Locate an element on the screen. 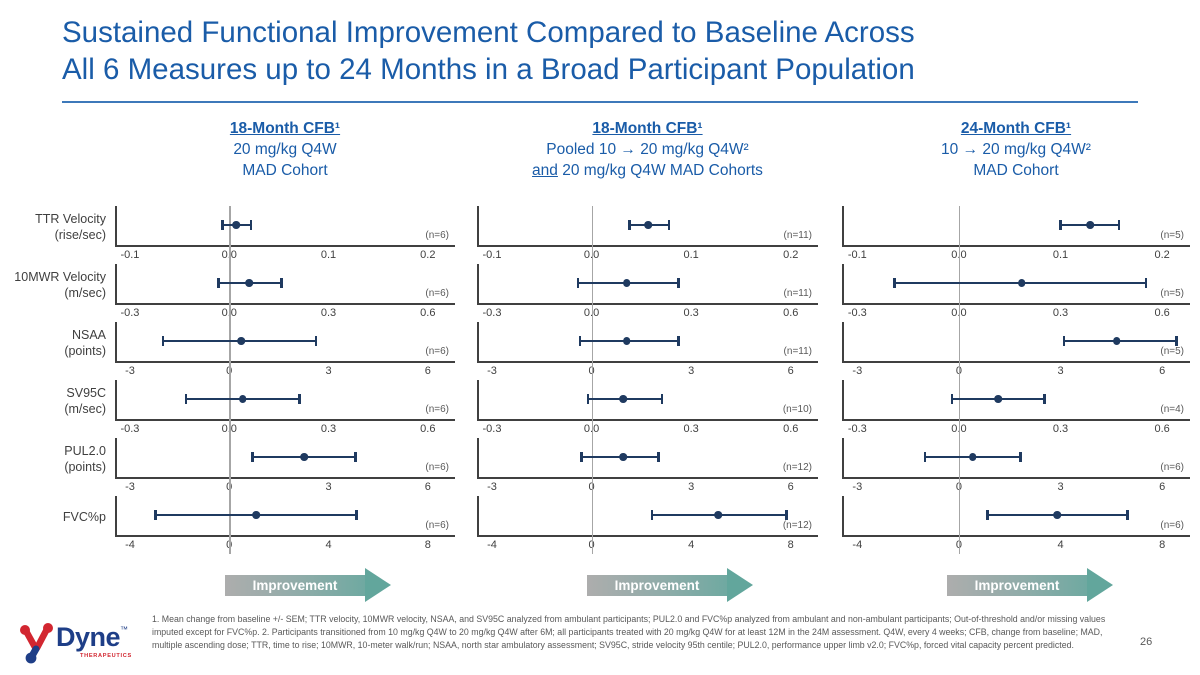  improvement-arrow-3: Improvement is located at coordinates (1030, 585).